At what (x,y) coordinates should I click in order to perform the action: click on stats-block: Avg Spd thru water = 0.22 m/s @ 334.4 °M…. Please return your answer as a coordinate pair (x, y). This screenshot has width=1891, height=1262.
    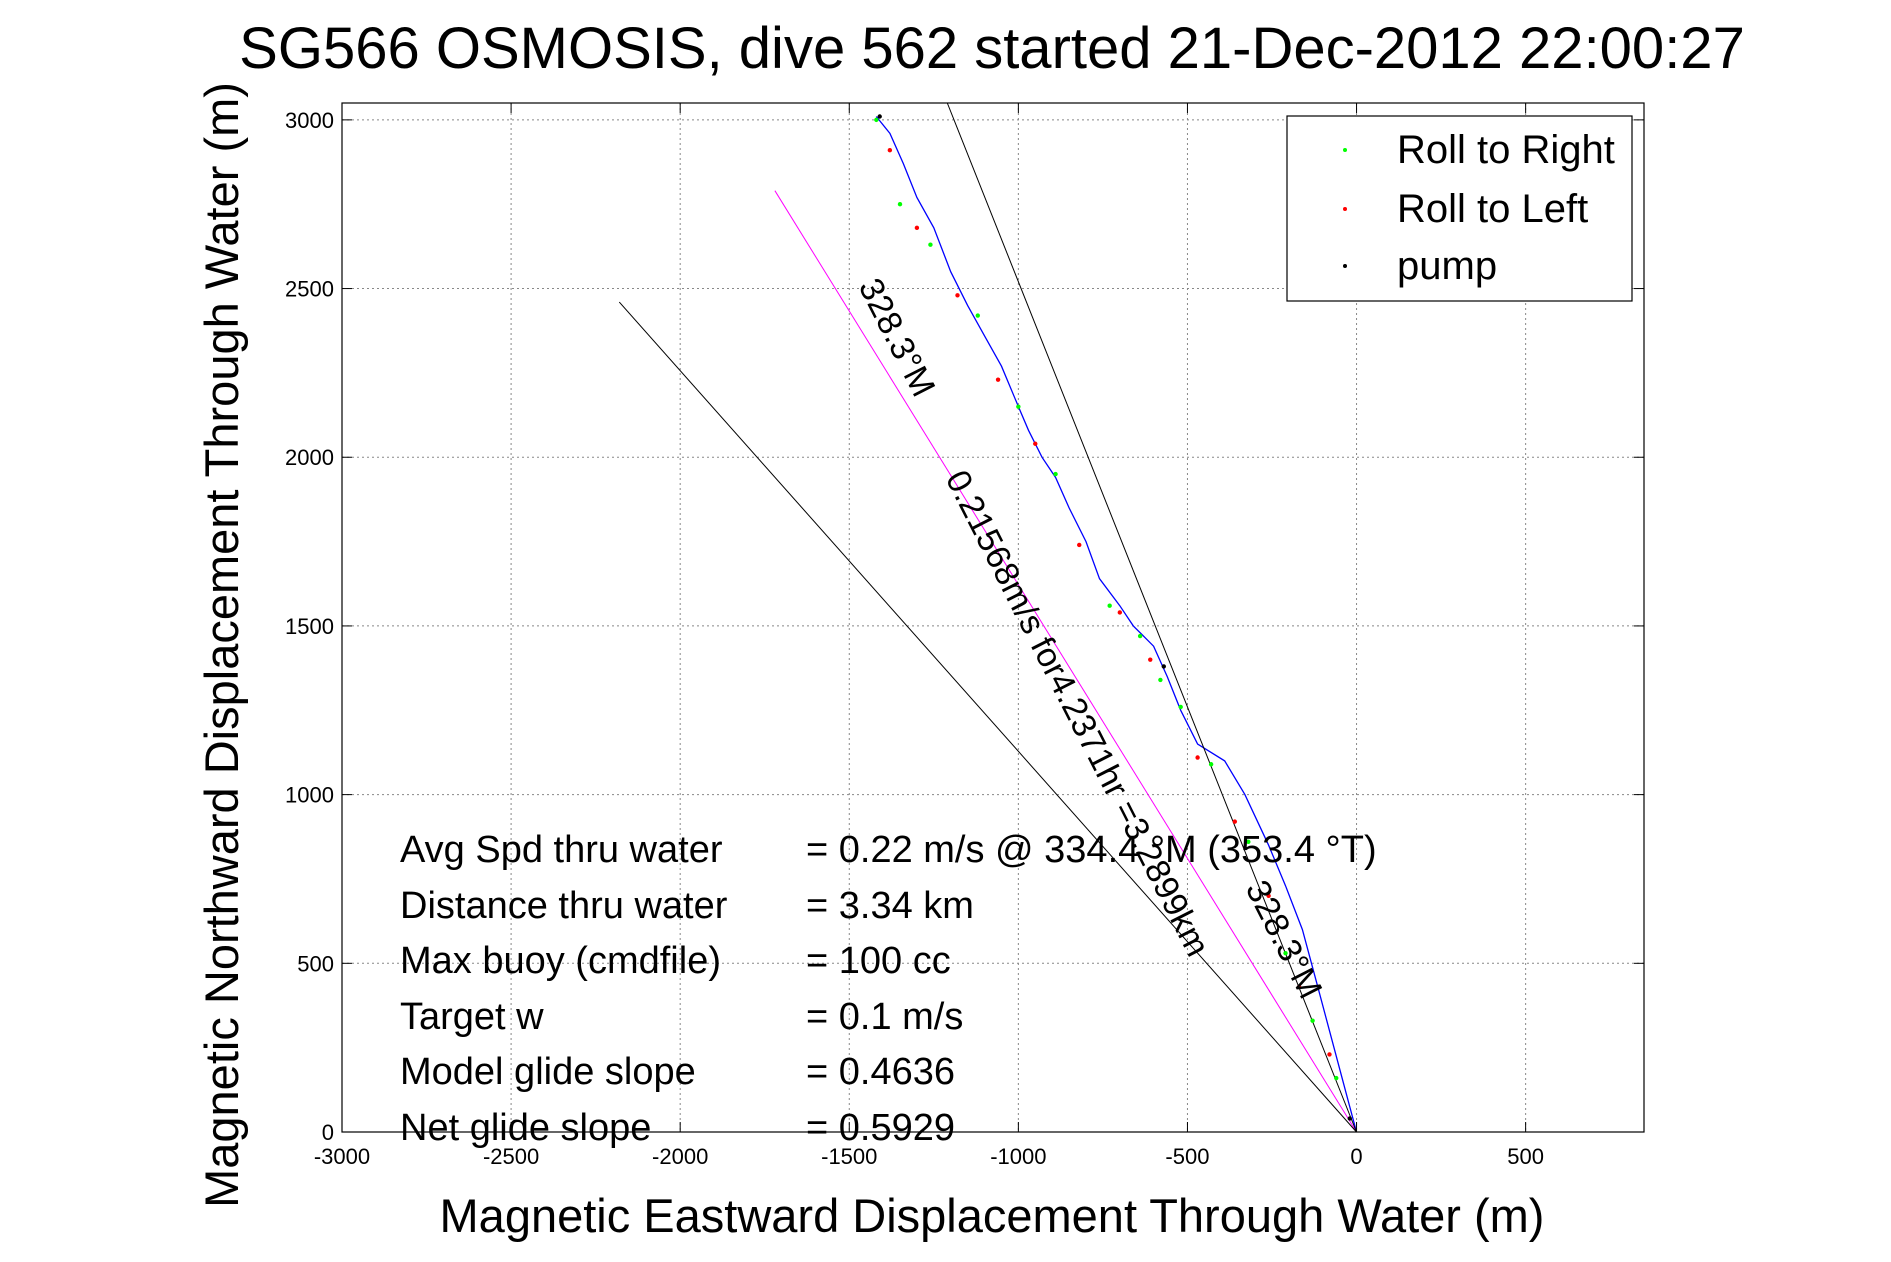
    Looking at the image, I should click on (888, 989).